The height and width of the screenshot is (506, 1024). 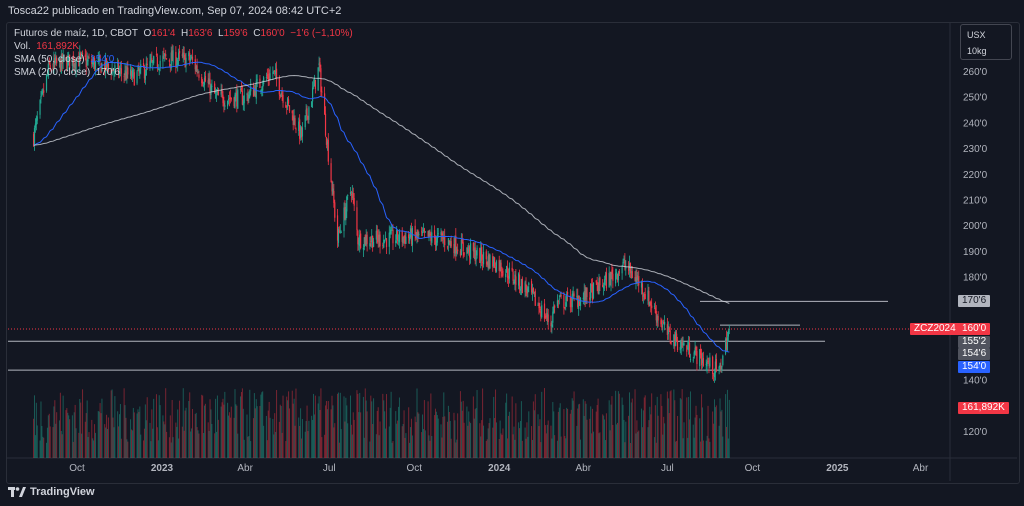 I want to click on sma50-label: SMA (50, close), so click(x=49, y=59).